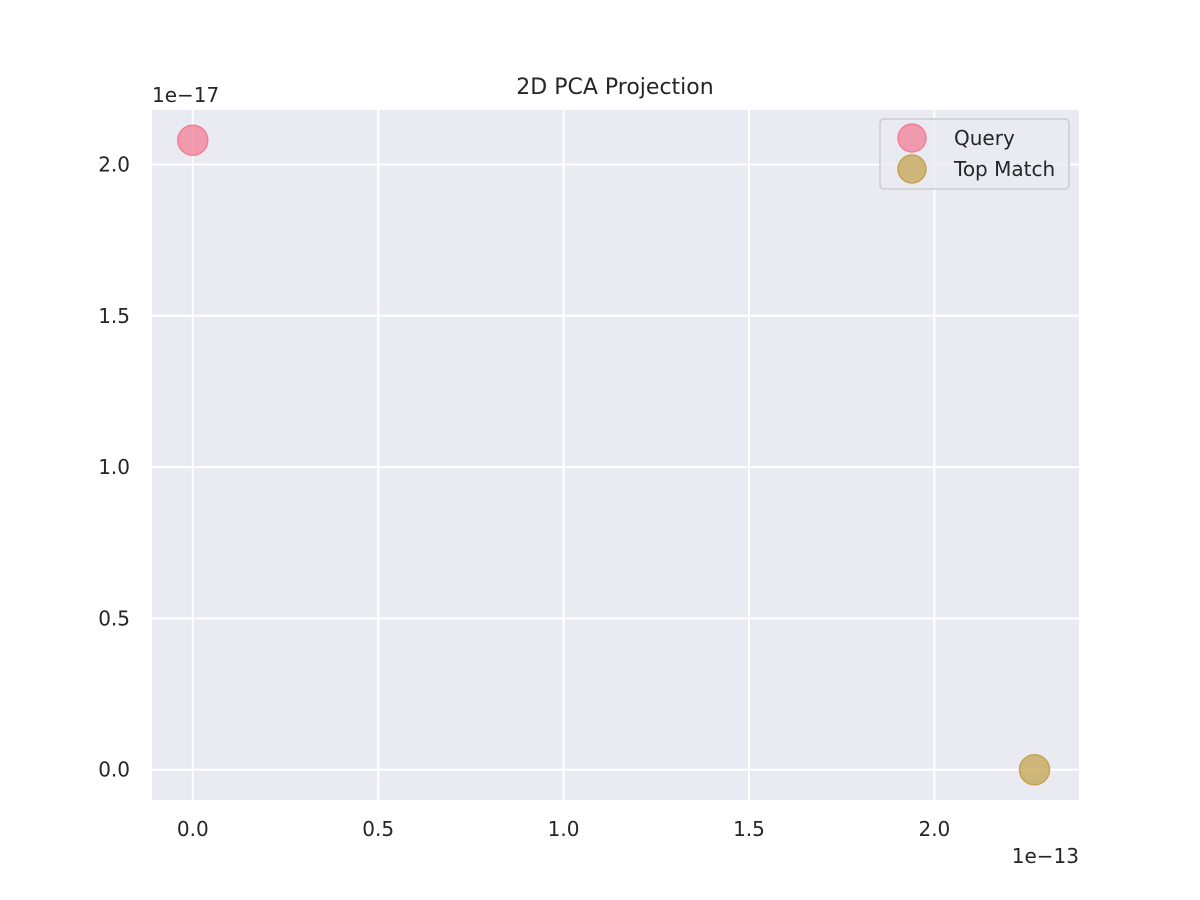 This screenshot has width=1200, height=900. What do you see at coordinates (934, 829) in the screenshot?
I see `x-tick-label: 2.0` at bounding box center [934, 829].